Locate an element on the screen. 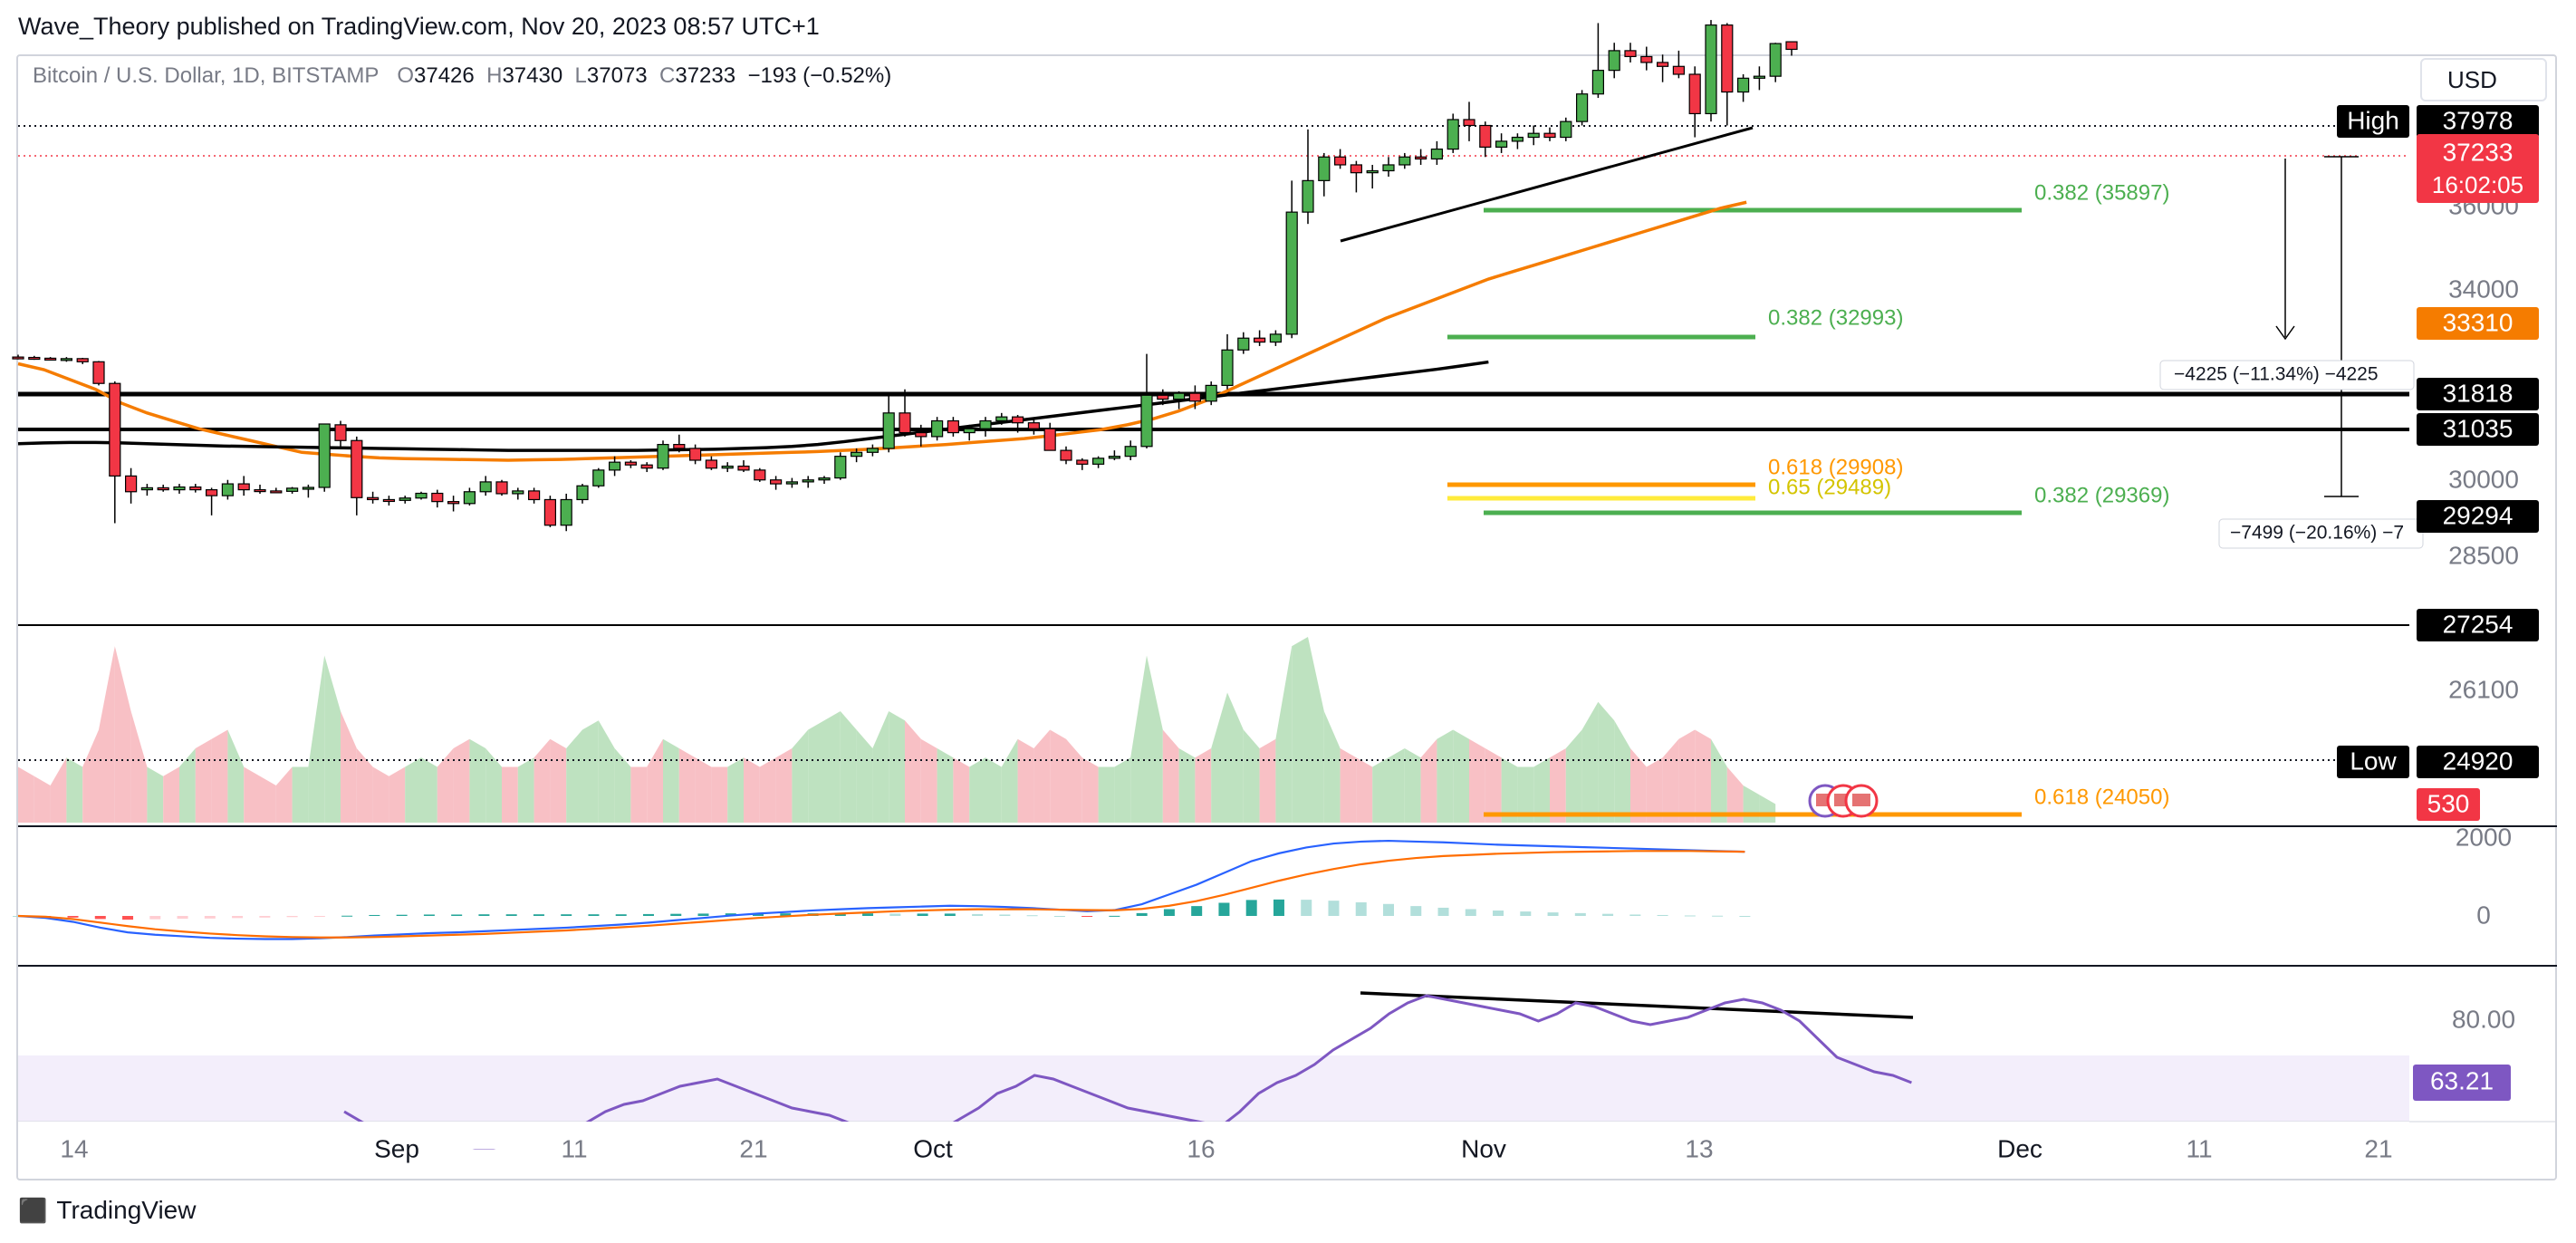  price-badge-value: 29294 is located at coordinates (2478, 515).